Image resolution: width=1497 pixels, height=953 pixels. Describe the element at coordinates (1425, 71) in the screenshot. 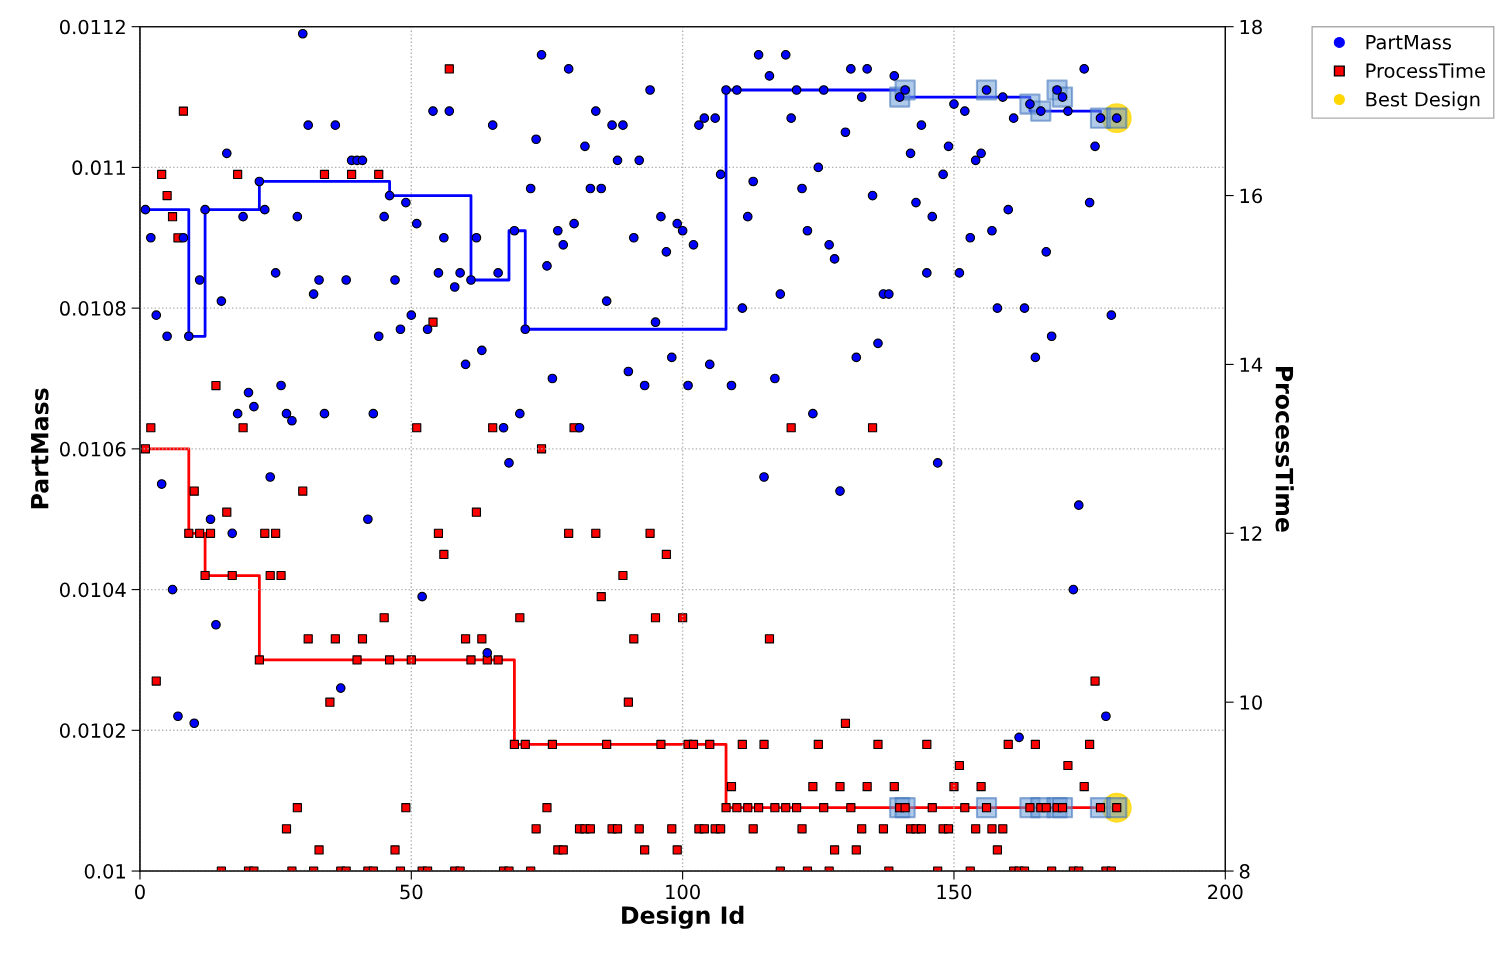

I see `legend-label: ProcessTime` at that location.